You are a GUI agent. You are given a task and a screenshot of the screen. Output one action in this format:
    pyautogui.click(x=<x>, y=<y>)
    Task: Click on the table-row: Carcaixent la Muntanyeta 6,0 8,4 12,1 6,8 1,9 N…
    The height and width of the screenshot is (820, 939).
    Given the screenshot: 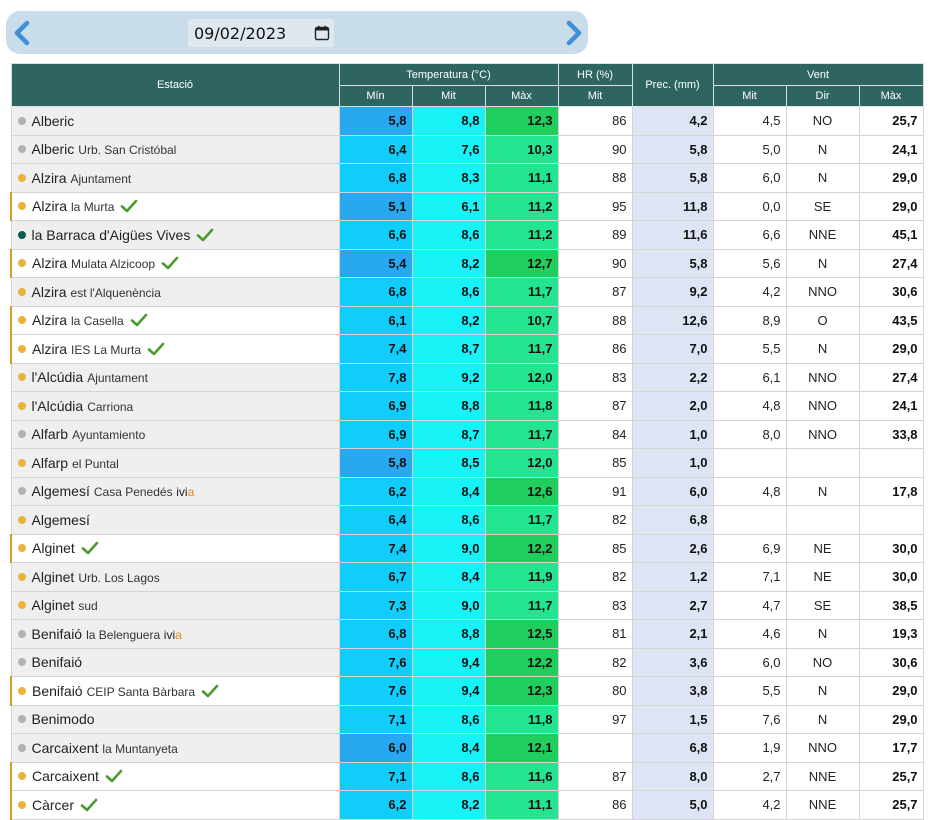 What is the action you would take?
    pyautogui.click(x=467, y=748)
    